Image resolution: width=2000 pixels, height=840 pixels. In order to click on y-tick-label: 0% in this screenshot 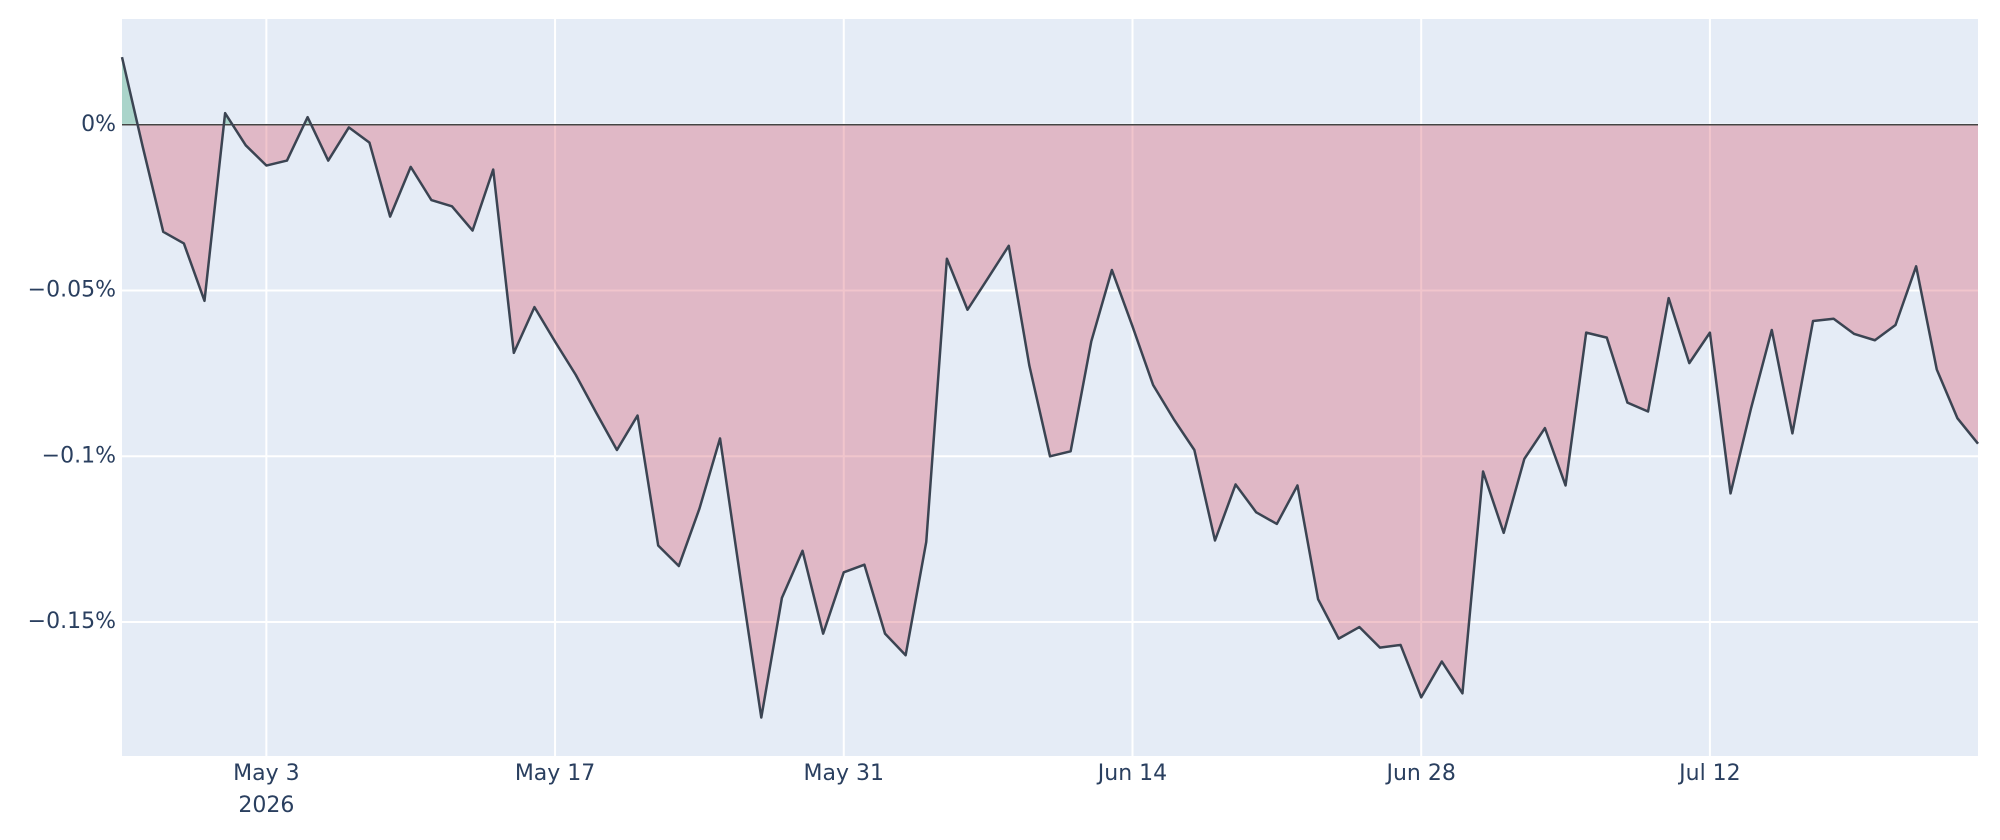, I will do `click(98, 124)`.